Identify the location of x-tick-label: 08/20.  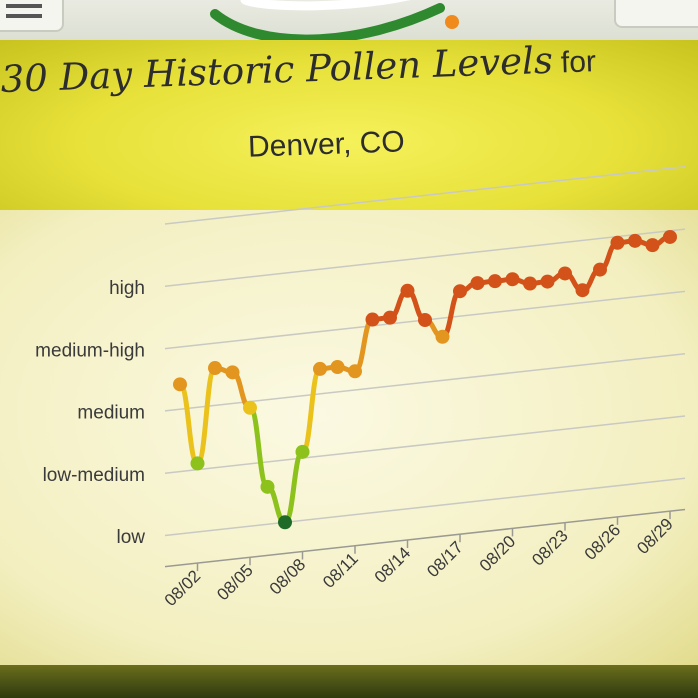
(498, 554).